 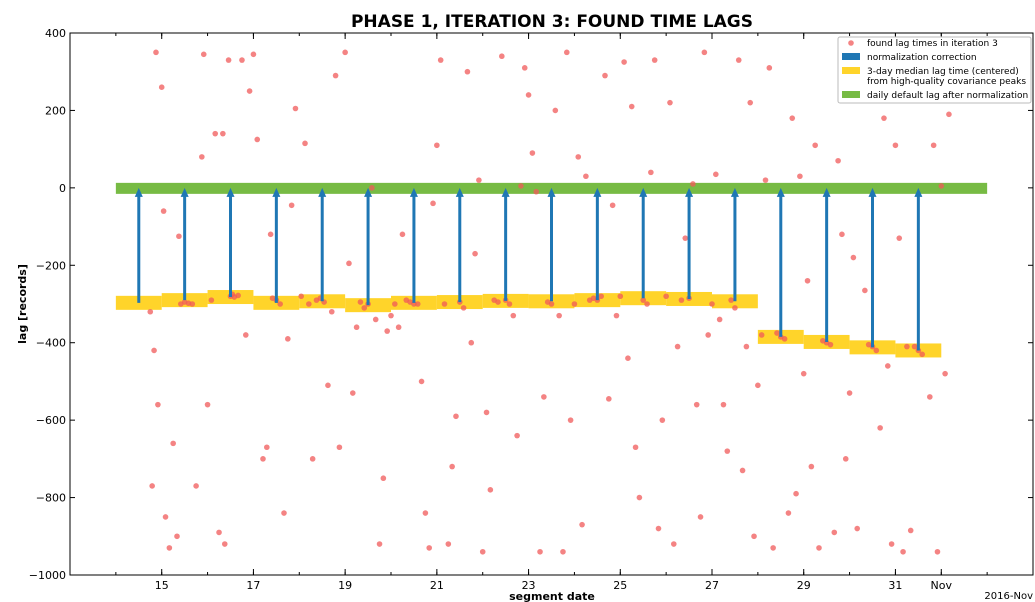 I want to click on y-tick-label: 400, so click(x=55, y=33).